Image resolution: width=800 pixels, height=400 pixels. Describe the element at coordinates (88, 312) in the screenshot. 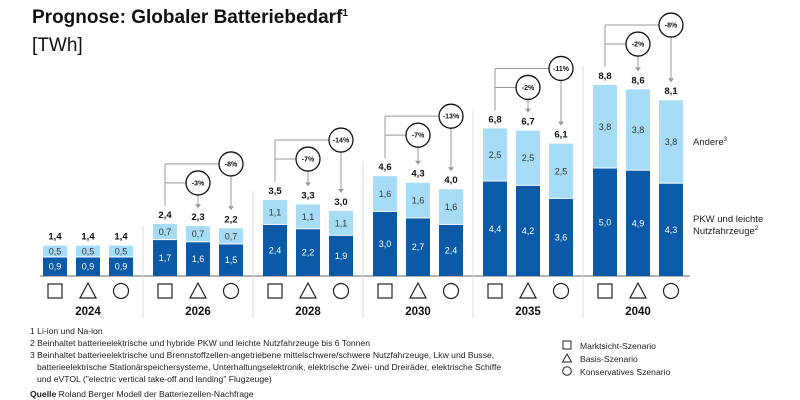

I see `year-label: 2024` at that location.